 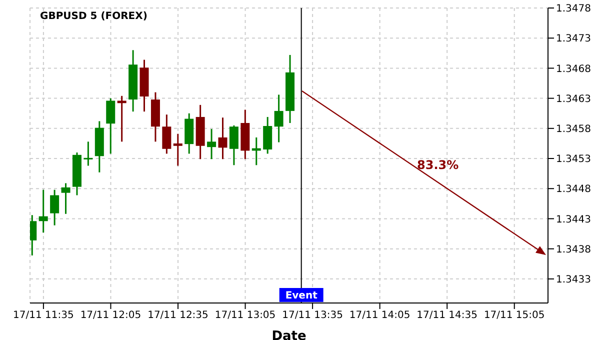 I want to click on y-tick-label: 1.3443, so click(x=573, y=220).